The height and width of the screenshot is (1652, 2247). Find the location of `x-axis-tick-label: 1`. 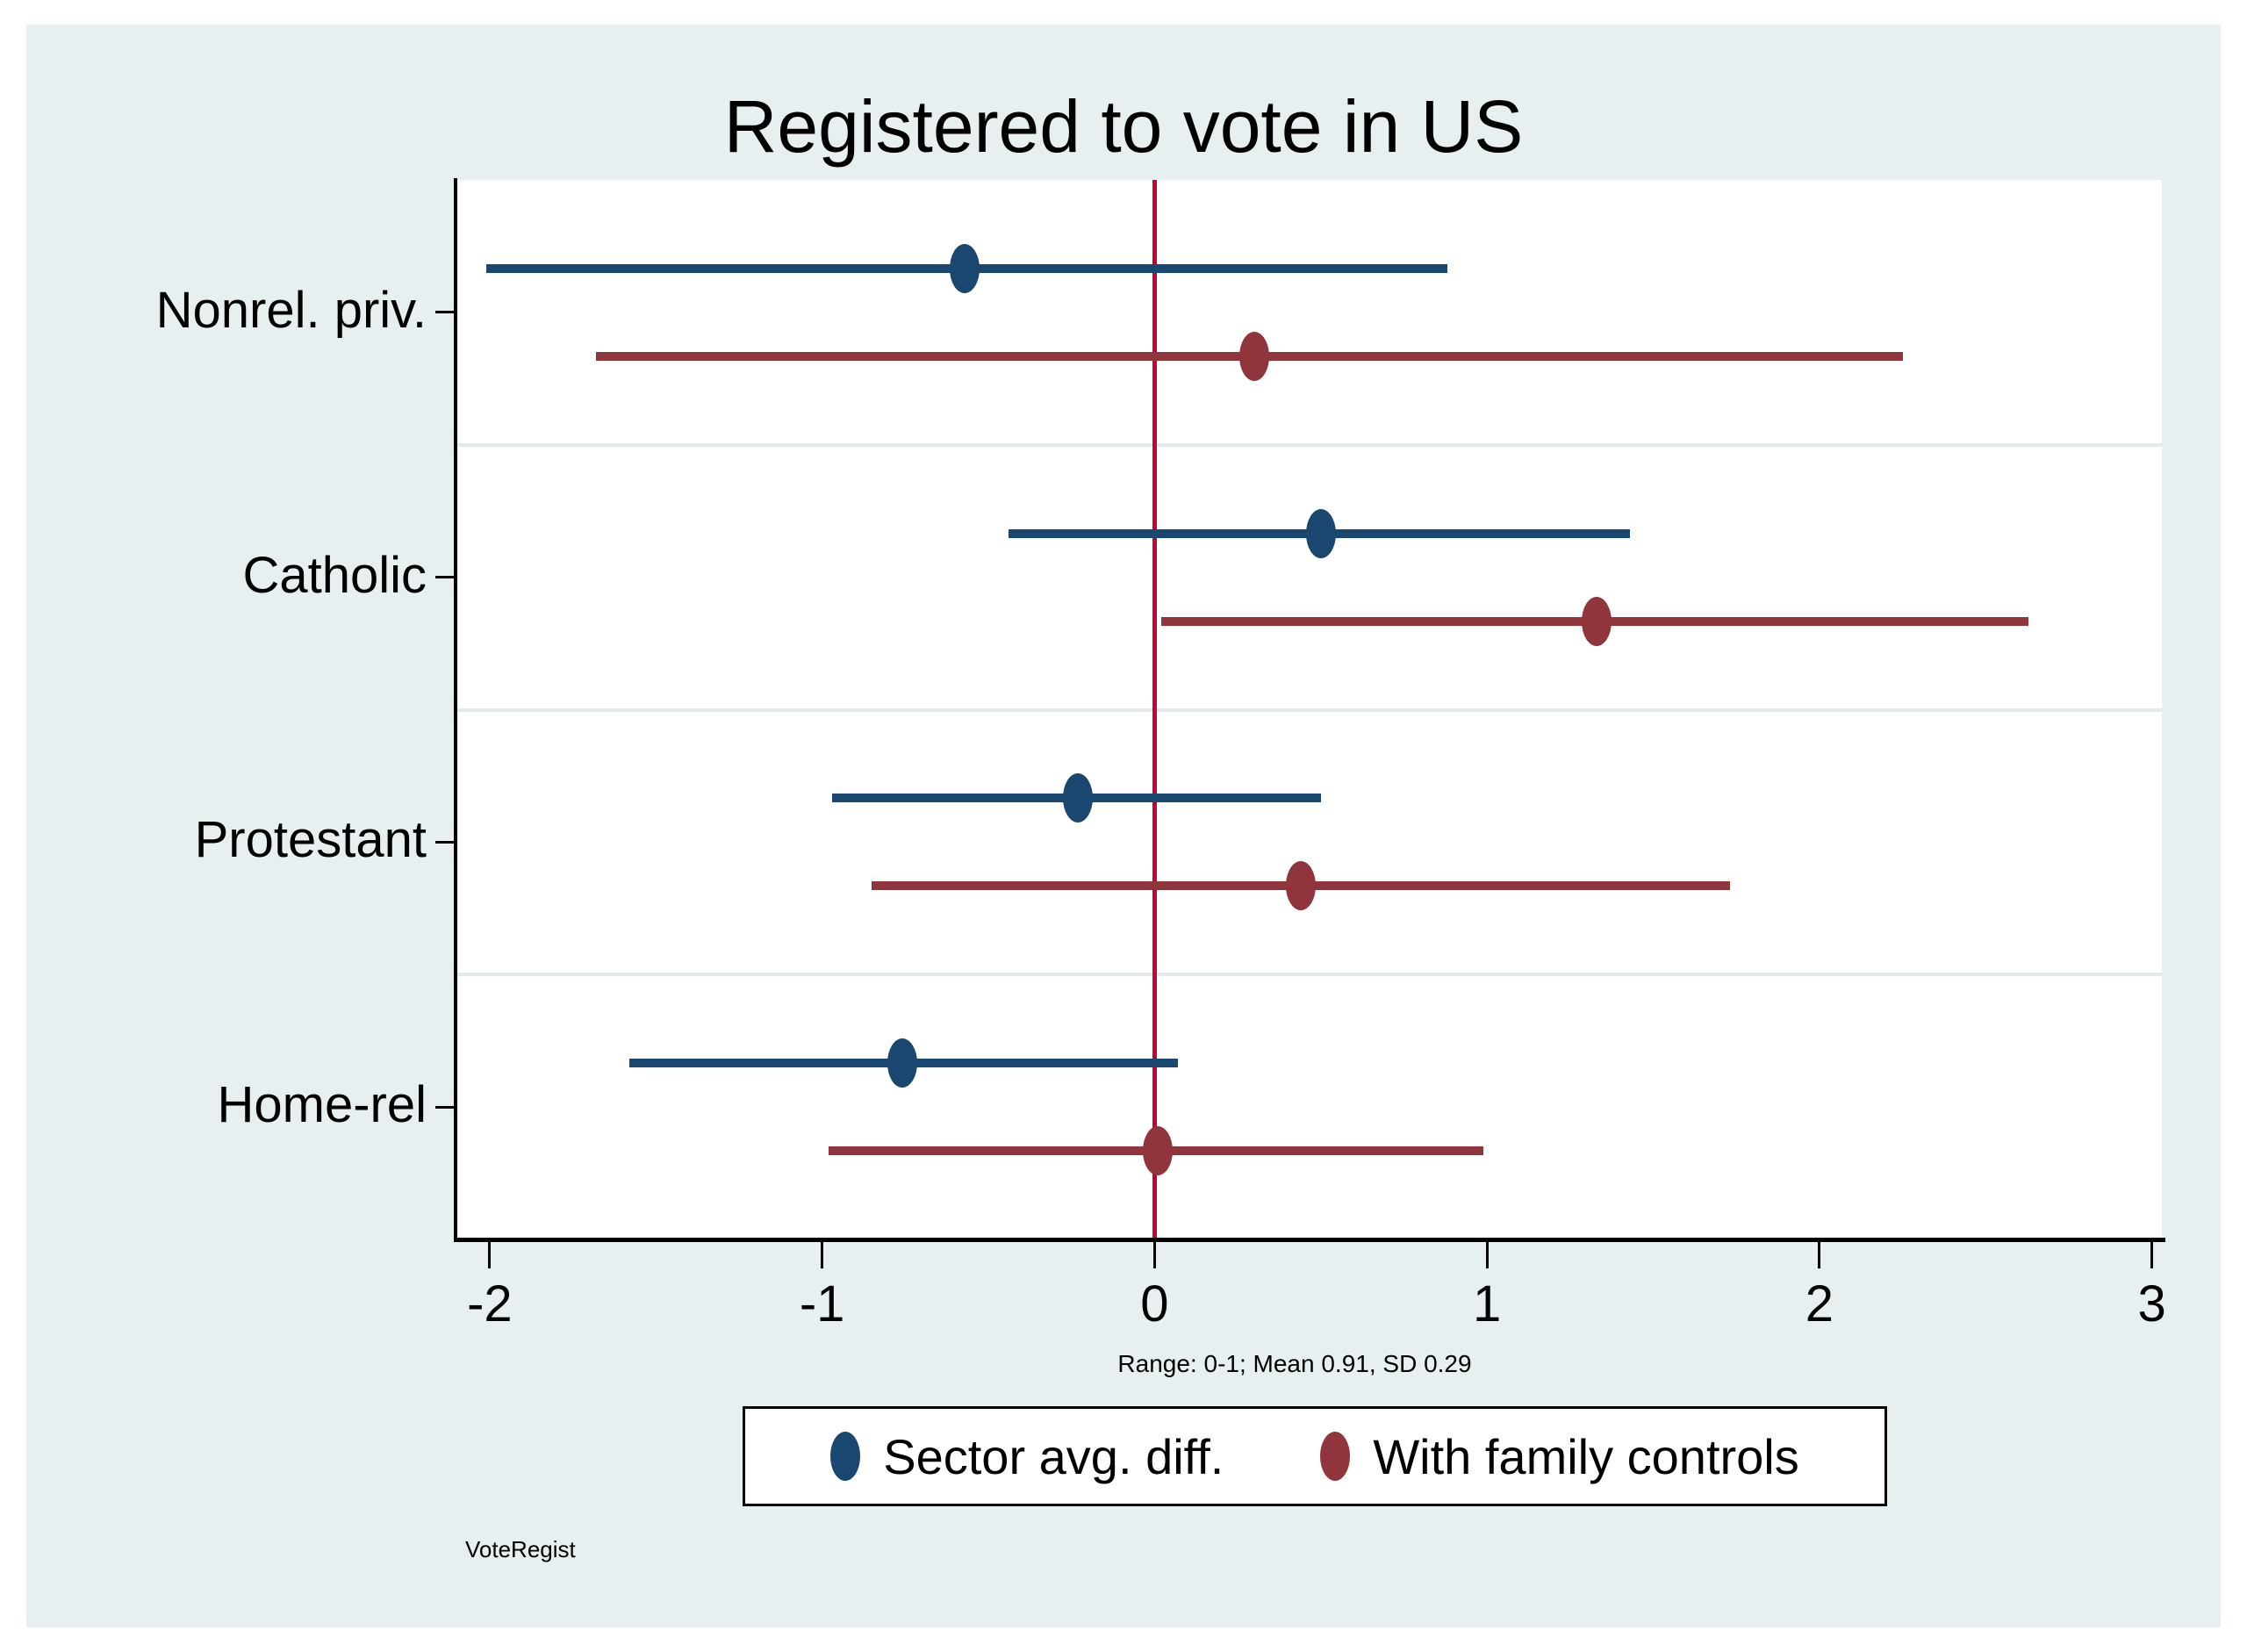

x-axis-tick-label: 1 is located at coordinates (1487, 1303).